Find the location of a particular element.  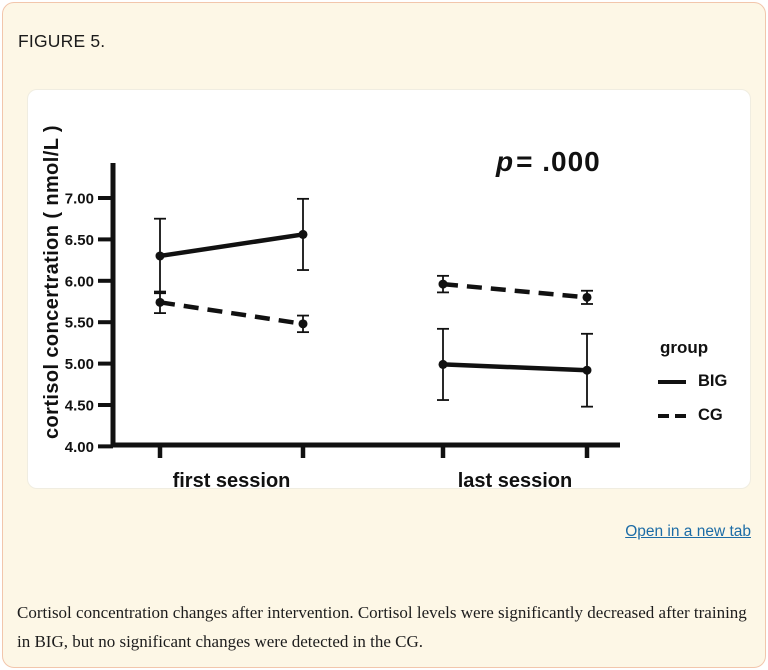

svg-text: 6.00 is located at coordinates (79, 281).